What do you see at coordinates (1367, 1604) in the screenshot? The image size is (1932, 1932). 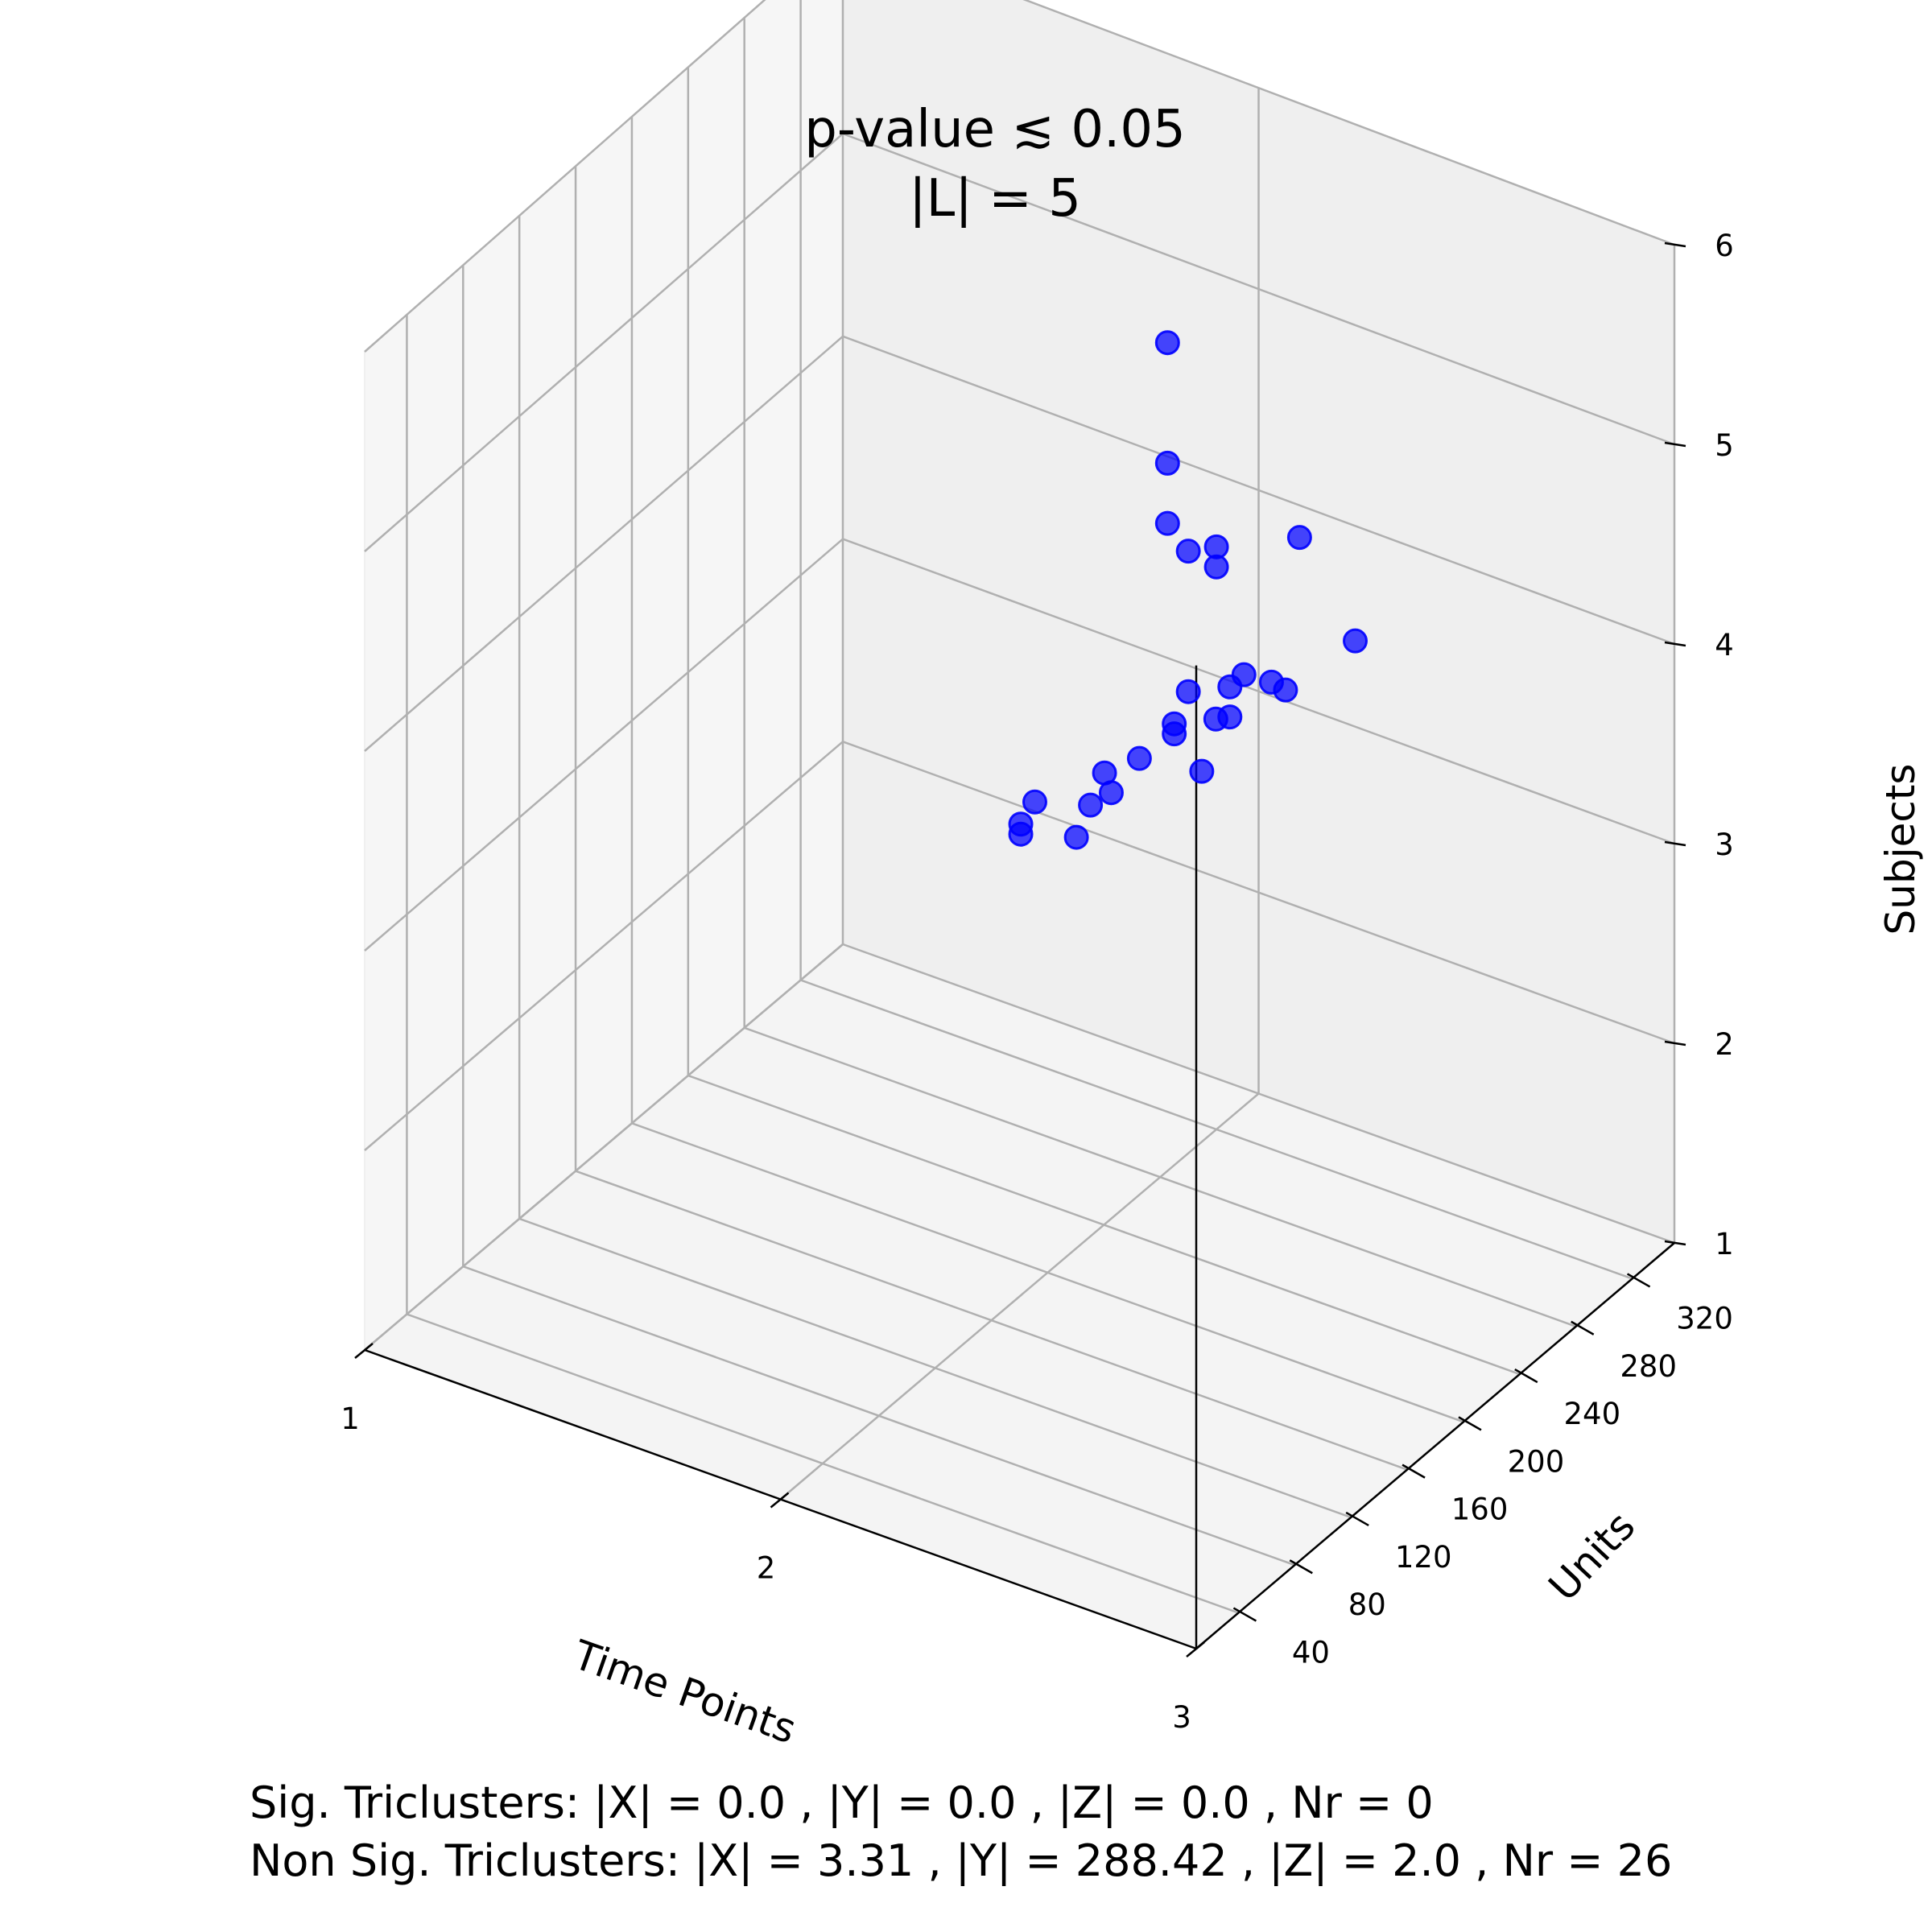 I see `y-tick-label: 80` at bounding box center [1367, 1604].